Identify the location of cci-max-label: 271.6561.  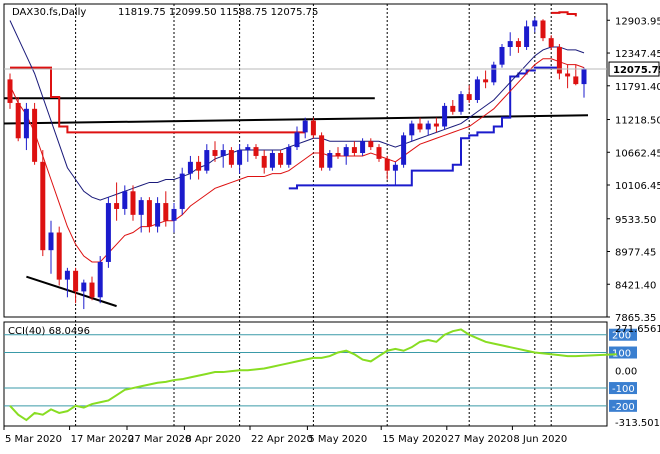
(637, 329).